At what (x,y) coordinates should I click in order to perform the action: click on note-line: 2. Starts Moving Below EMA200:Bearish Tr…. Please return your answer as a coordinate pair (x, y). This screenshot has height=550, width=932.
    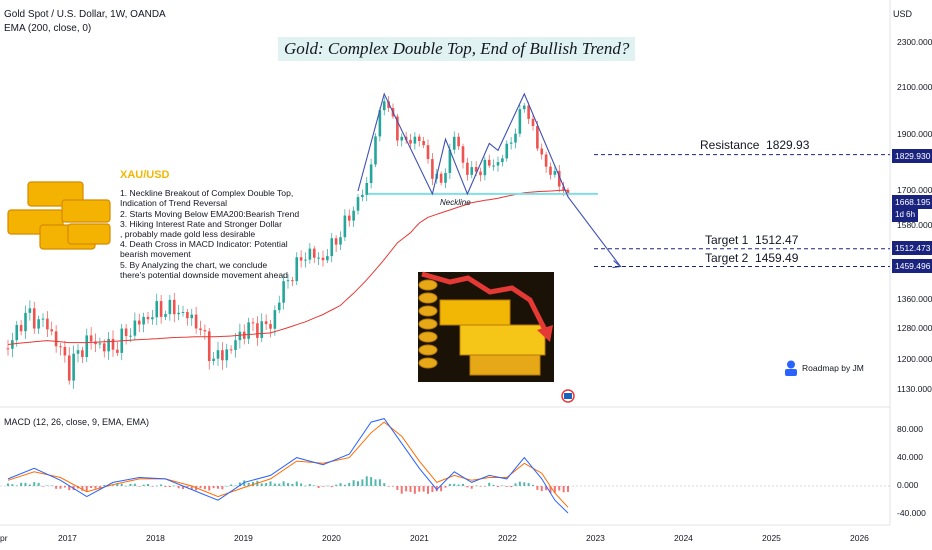
    Looking at the image, I should click on (210, 213).